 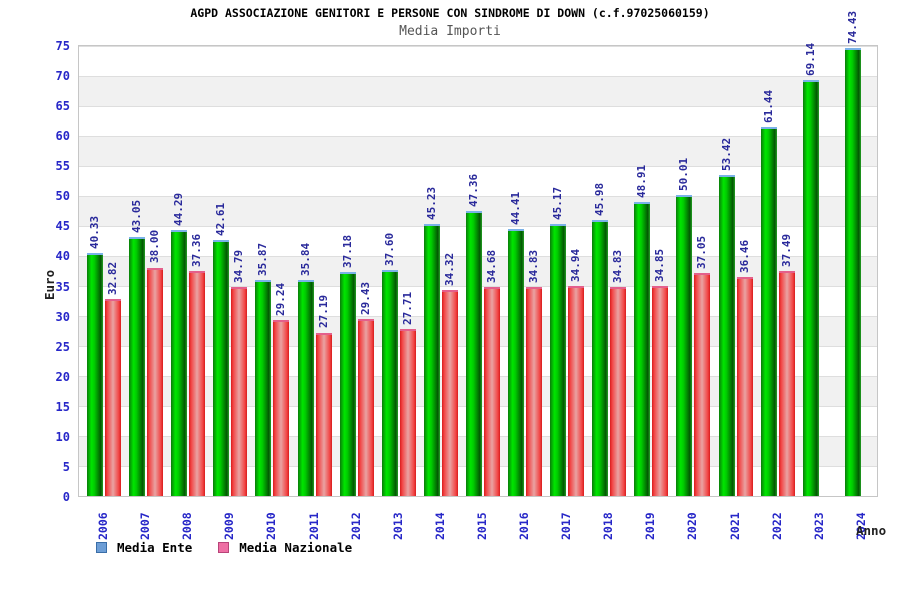 I want to click on bar-value-label: 32.82, so click(x=112, y=278).